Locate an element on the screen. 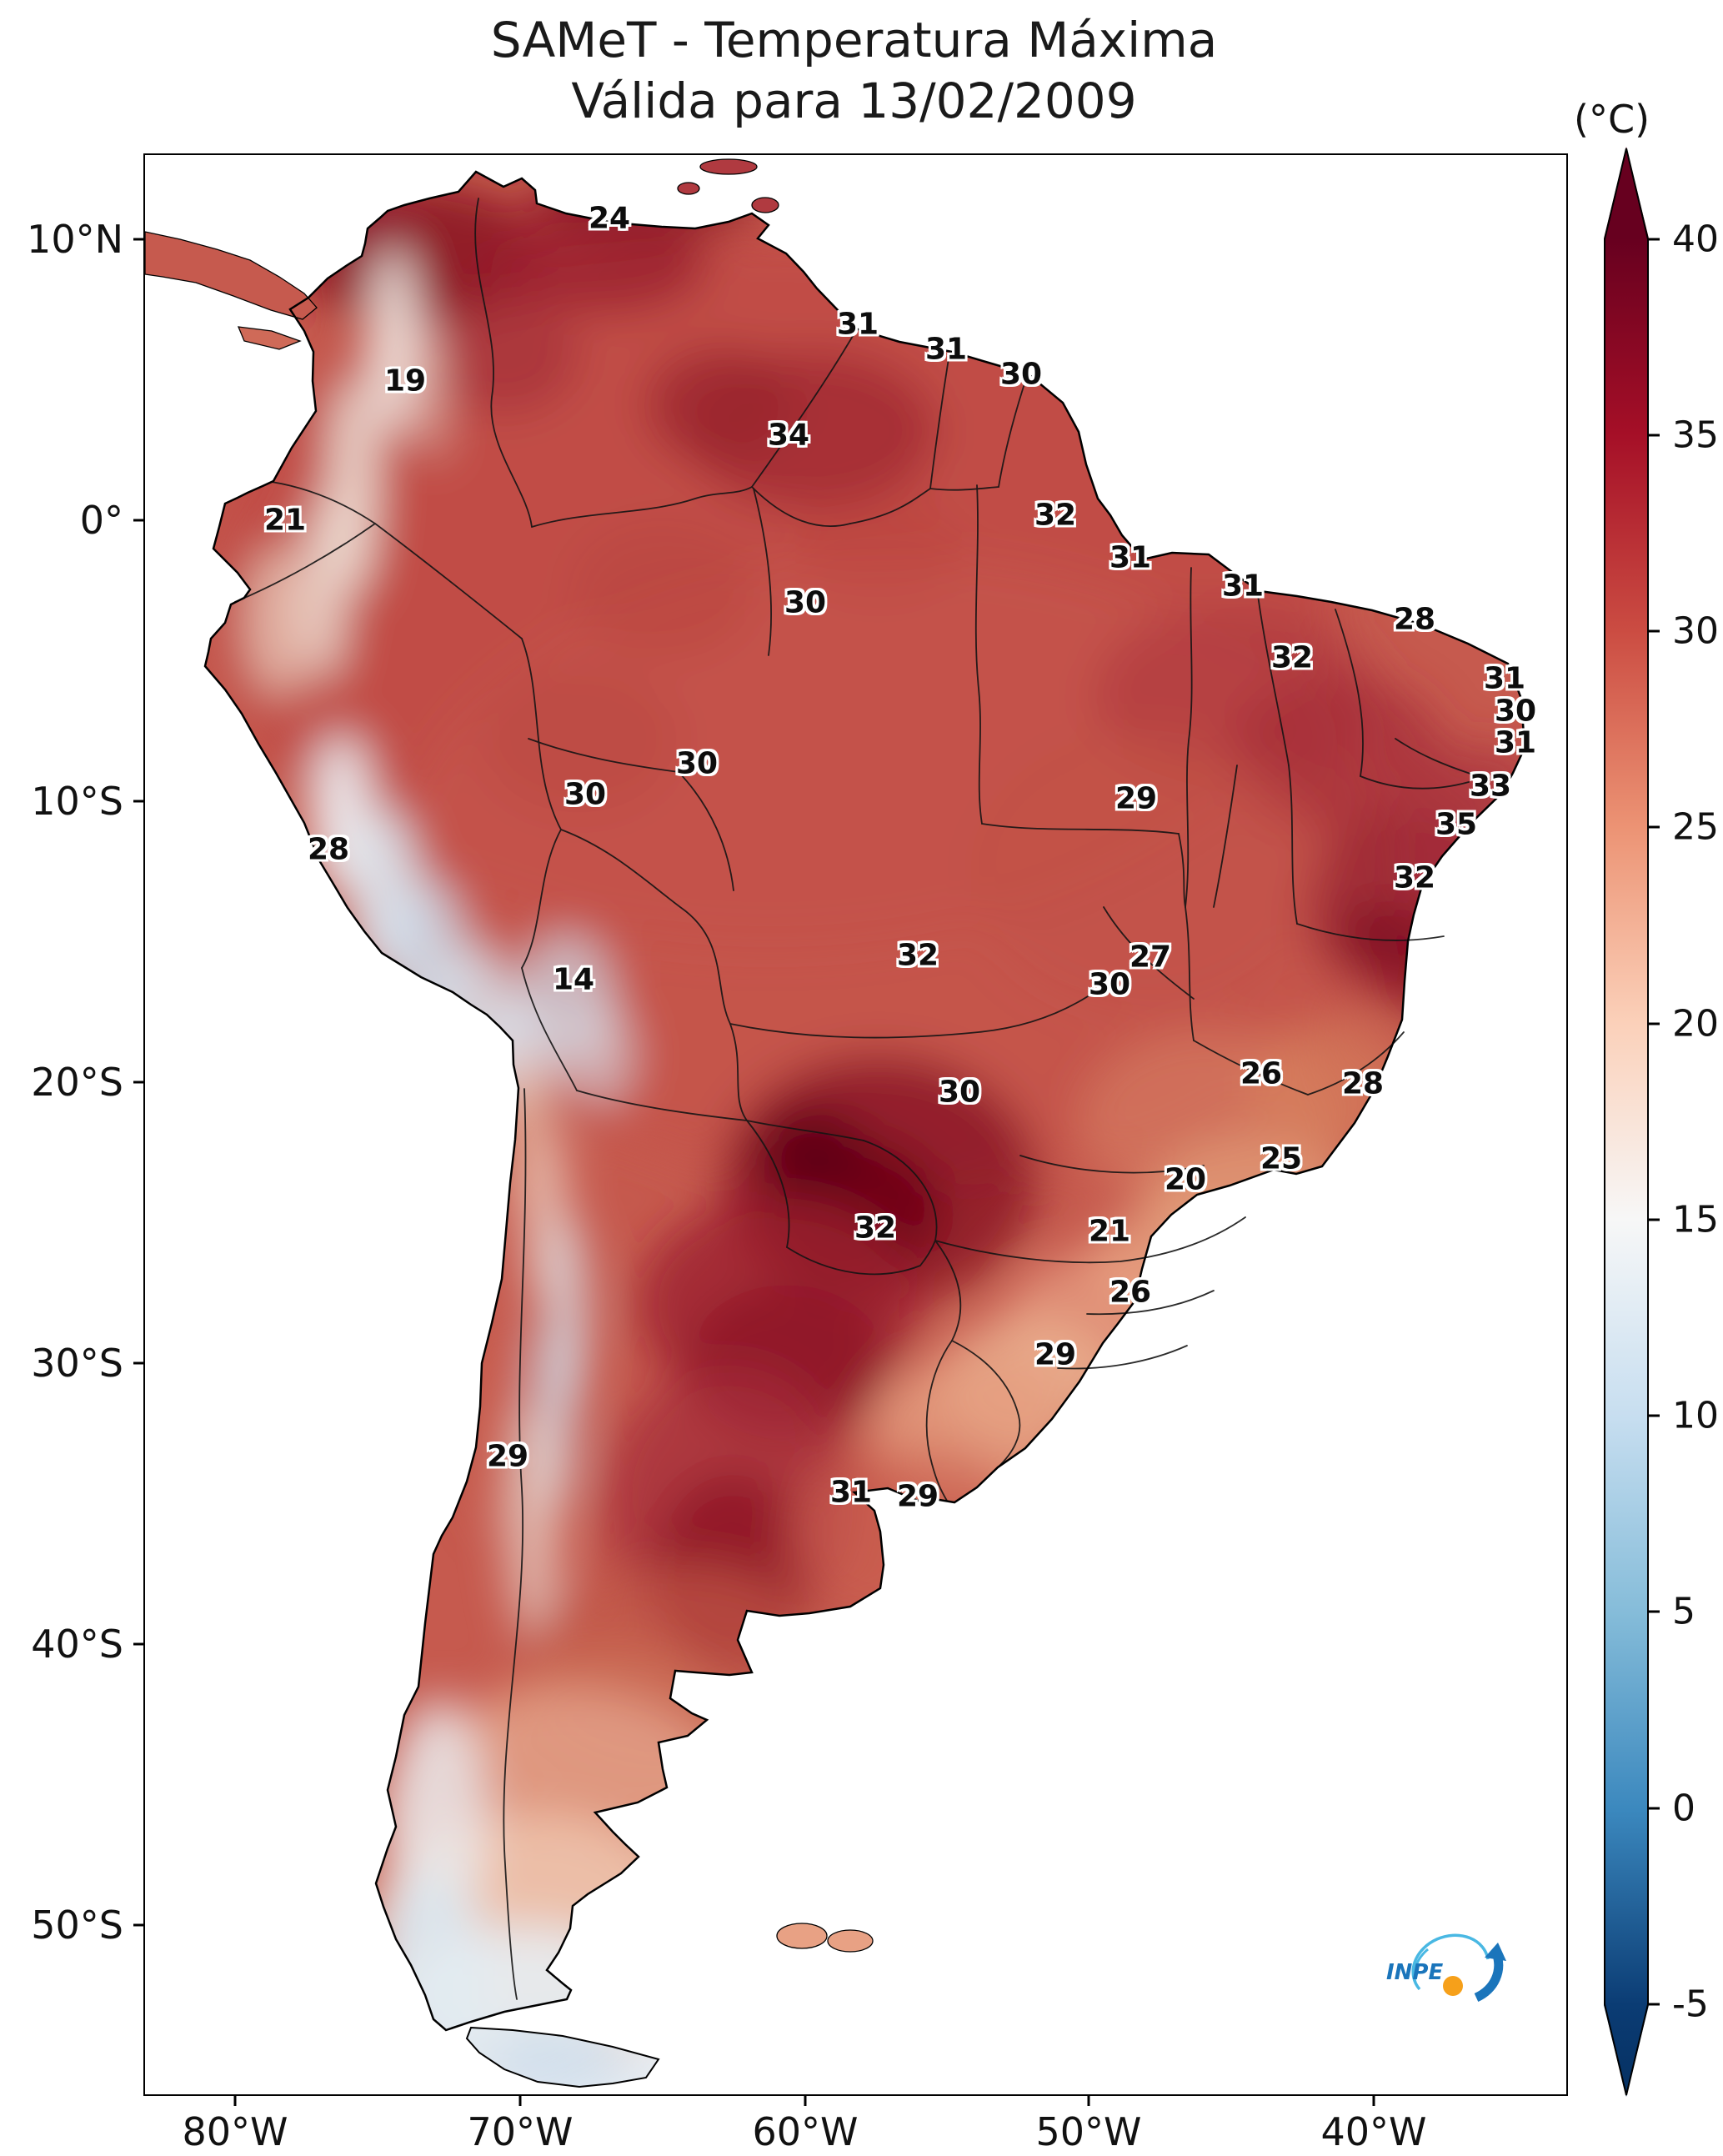 This screenshot has height=2156, width=1723. colorbar-gradient is located at coordinates (1626, 1122).